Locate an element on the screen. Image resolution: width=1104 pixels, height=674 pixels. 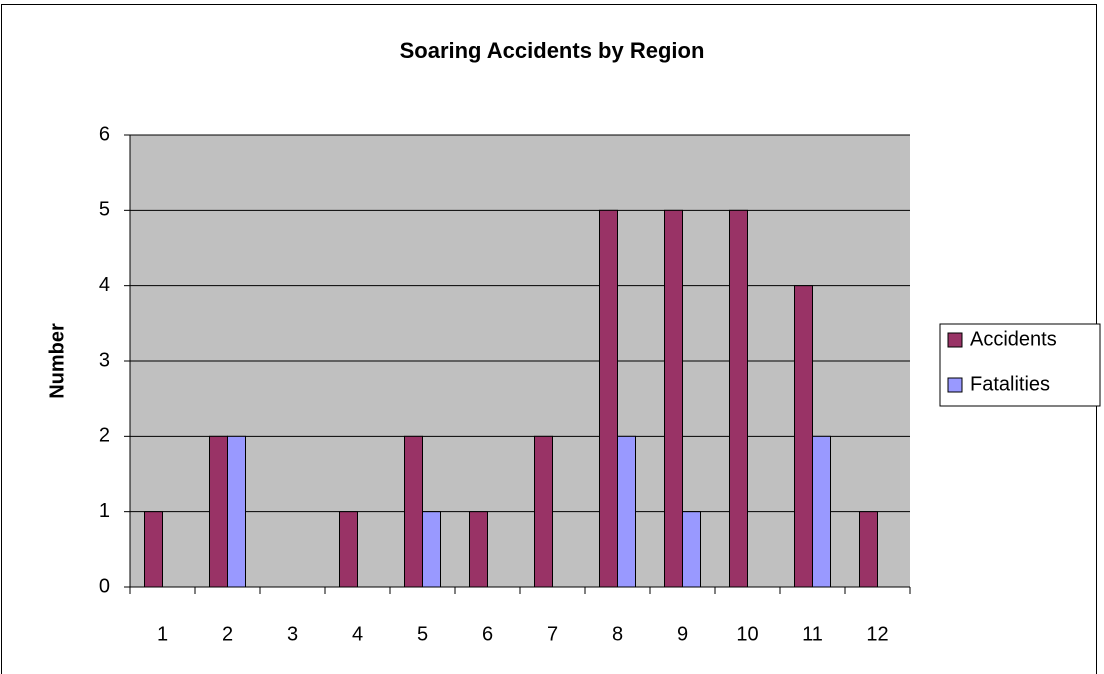
y-tick-label: 2 is located at coordinates (104, 436).